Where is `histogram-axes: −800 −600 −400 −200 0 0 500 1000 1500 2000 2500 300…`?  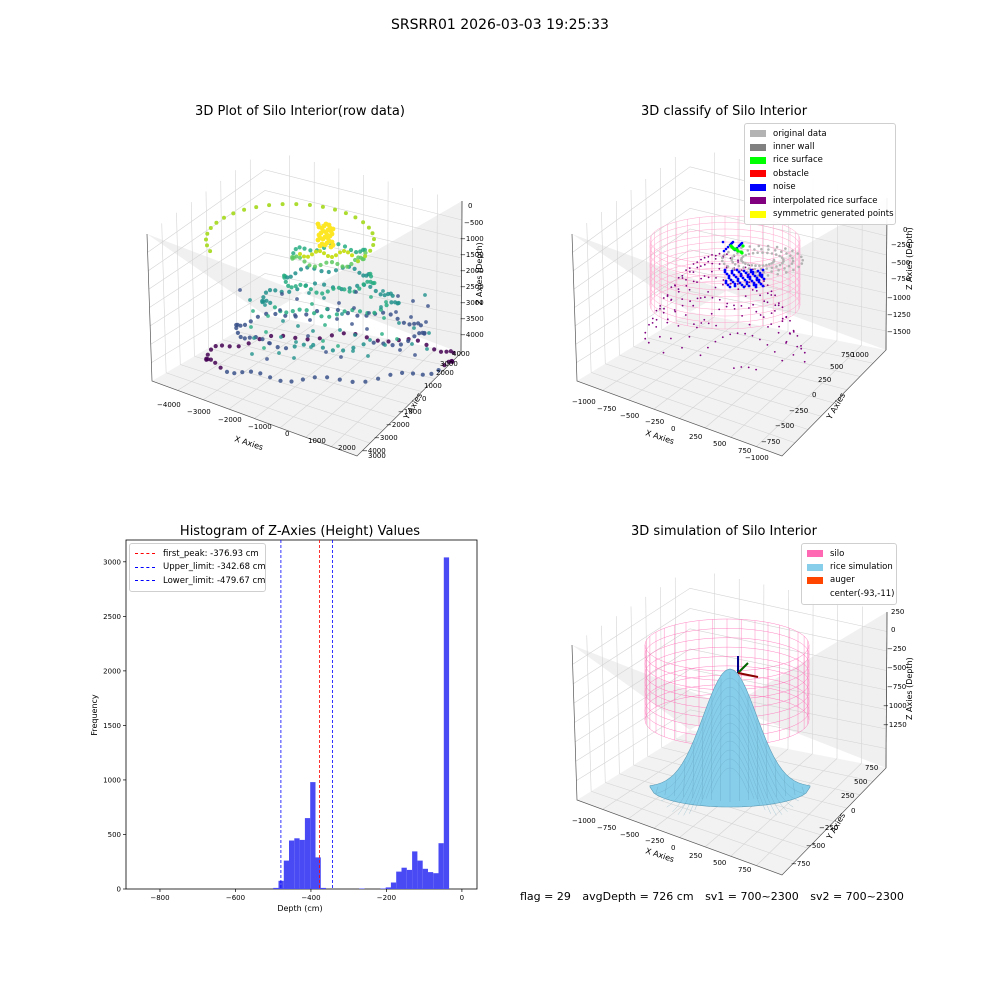
histogram-axes: −800 −600 −400 −200 0 0 500 1000 1500 2000 2500 300… is located at coordinates (290, 720).